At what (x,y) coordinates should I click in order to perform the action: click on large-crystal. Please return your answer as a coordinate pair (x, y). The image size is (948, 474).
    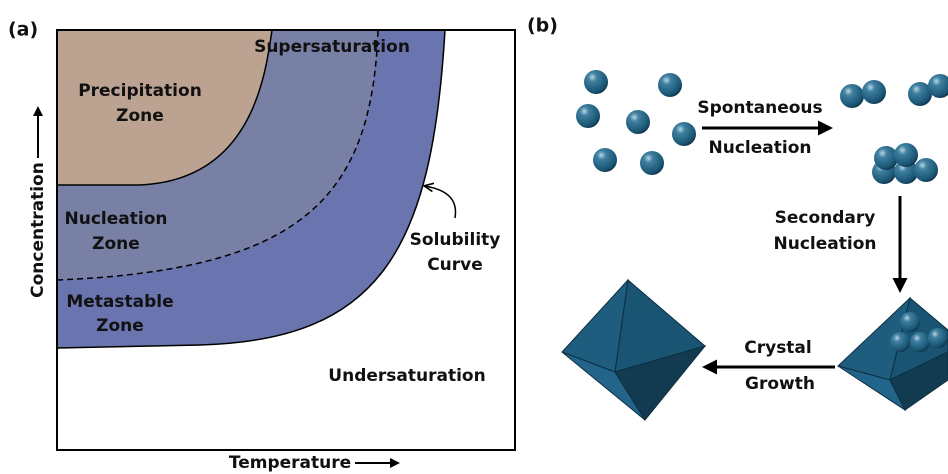
    Looking at the image, I should click on (634, 349).